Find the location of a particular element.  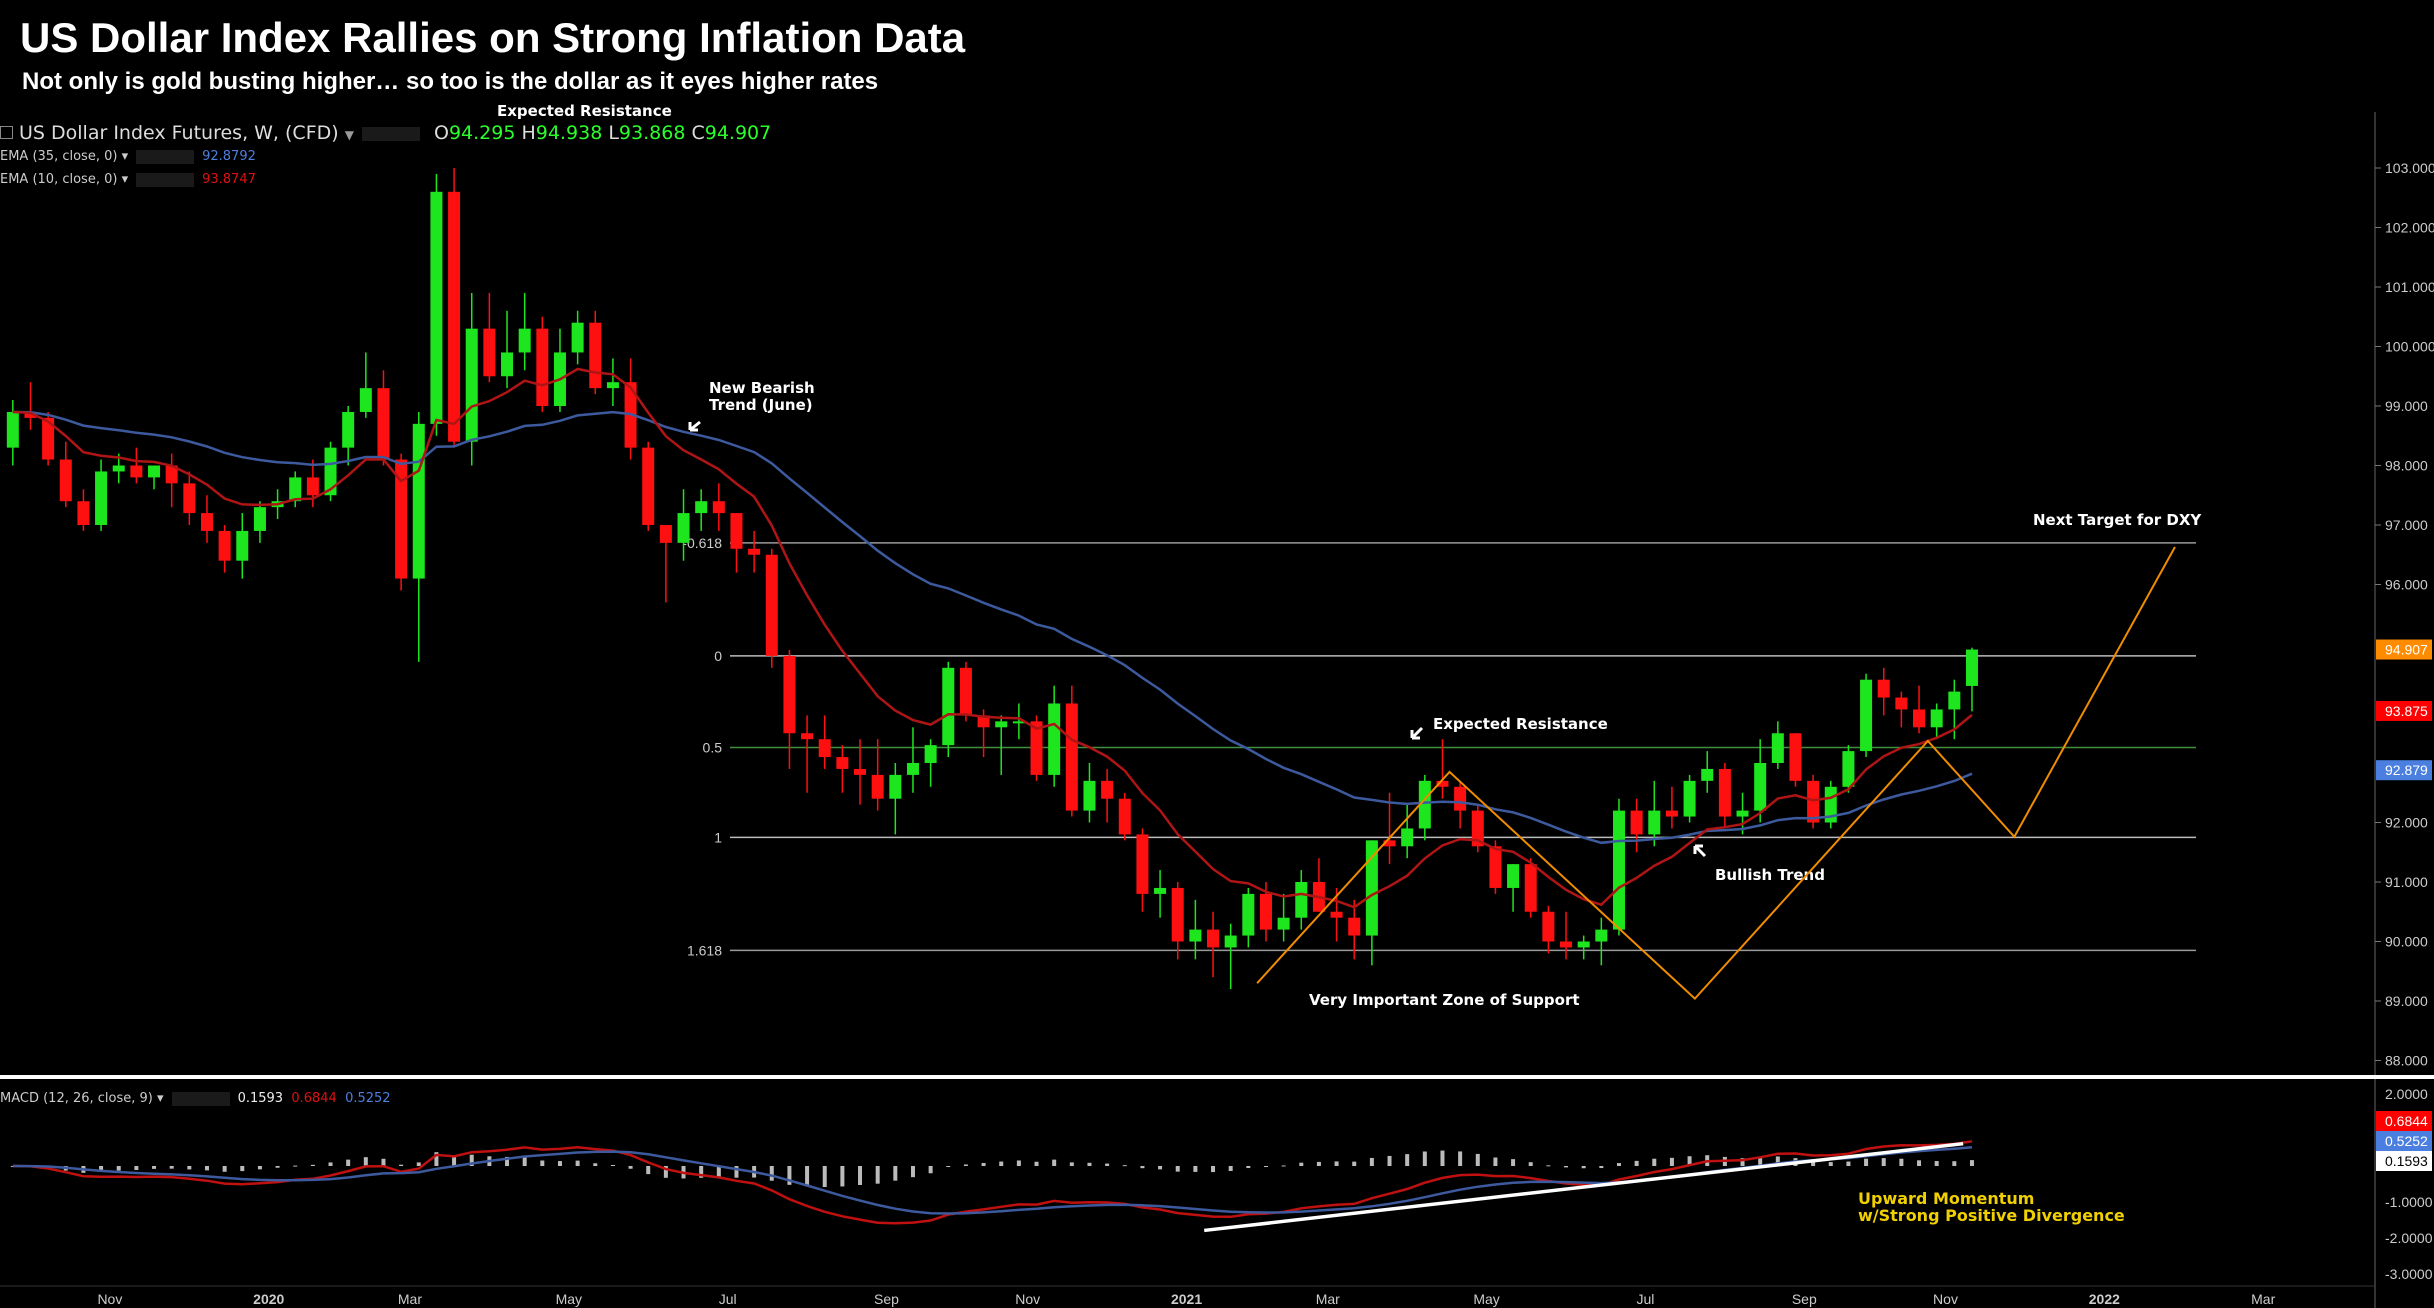

time-label: May is located at coordinates (1486, 1299).